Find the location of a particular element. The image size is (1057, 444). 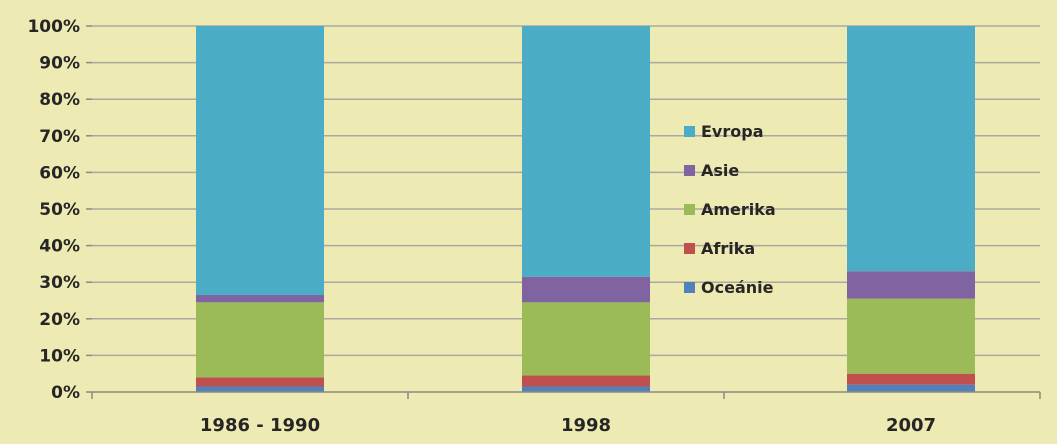

legend-label: Amerika is located at coordinates (738, 209).